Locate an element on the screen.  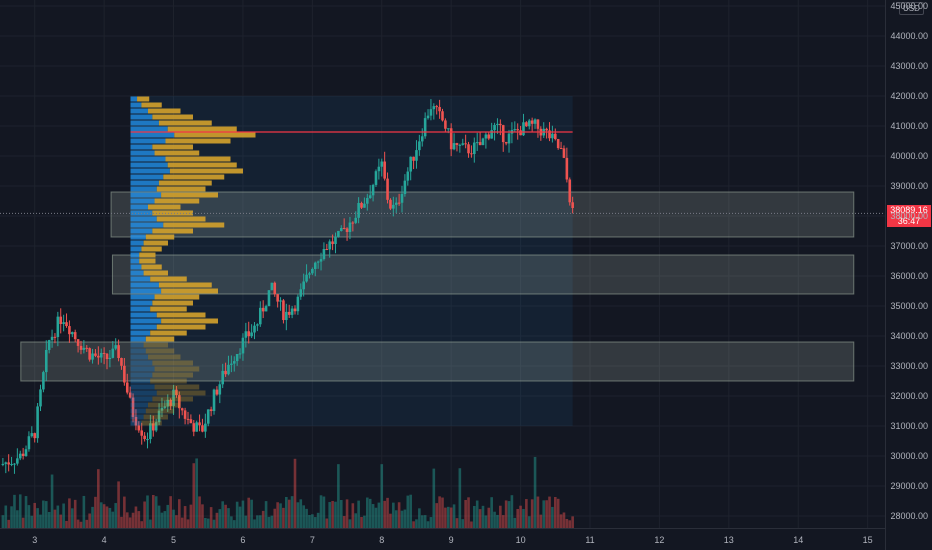
price-tick-label: 42000.00 is located at coordinates (909, 96).